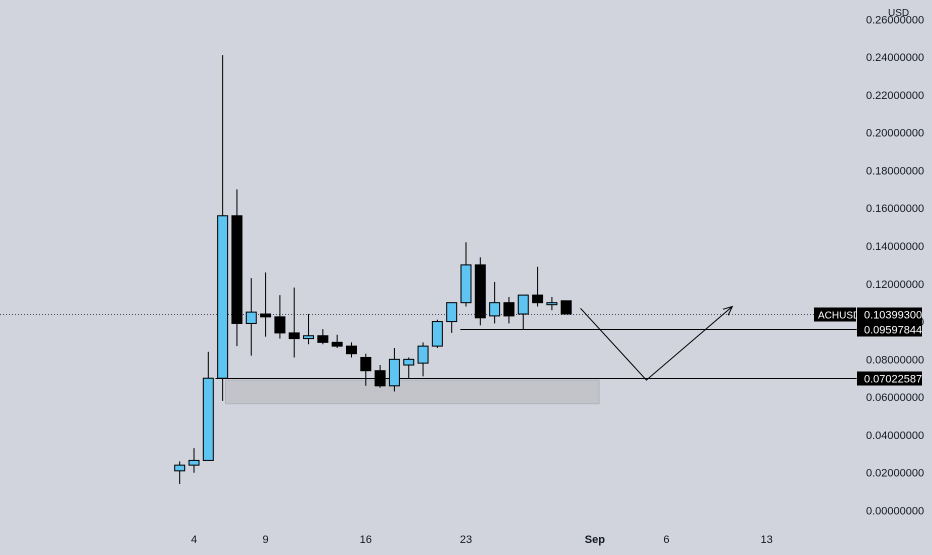  What do you see at coordinates (895, 474) in the screenshot?
I see `y-tick-label: 0.02000000` at bounding box center [895, 474].